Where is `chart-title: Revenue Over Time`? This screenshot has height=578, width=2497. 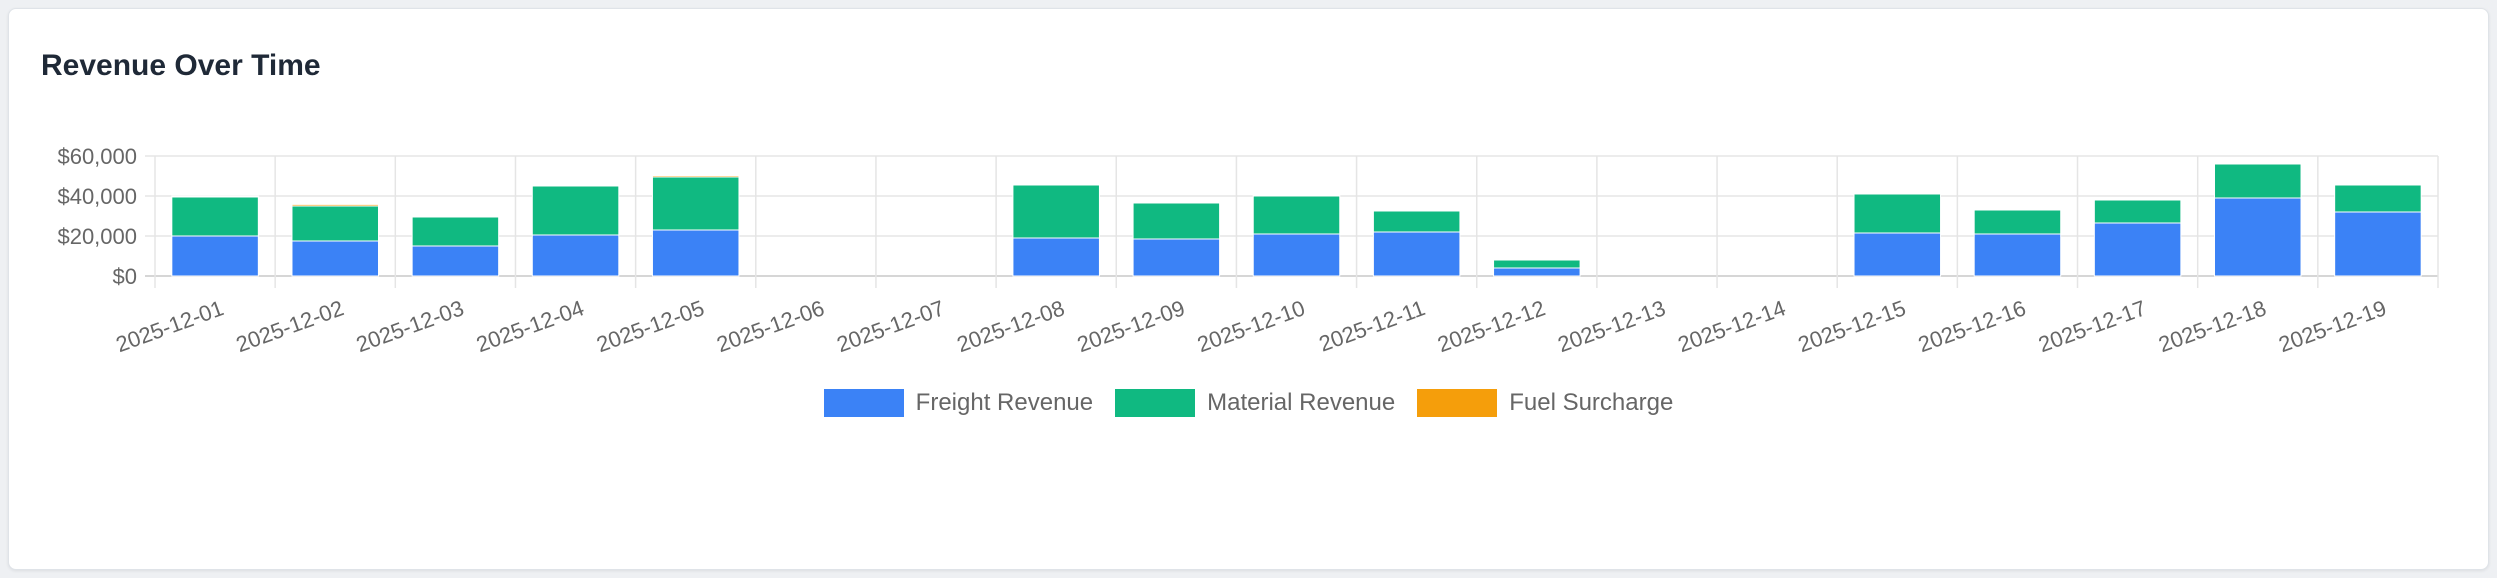 chart-title: Revenue Over Time is located at coordinates (181, 65).